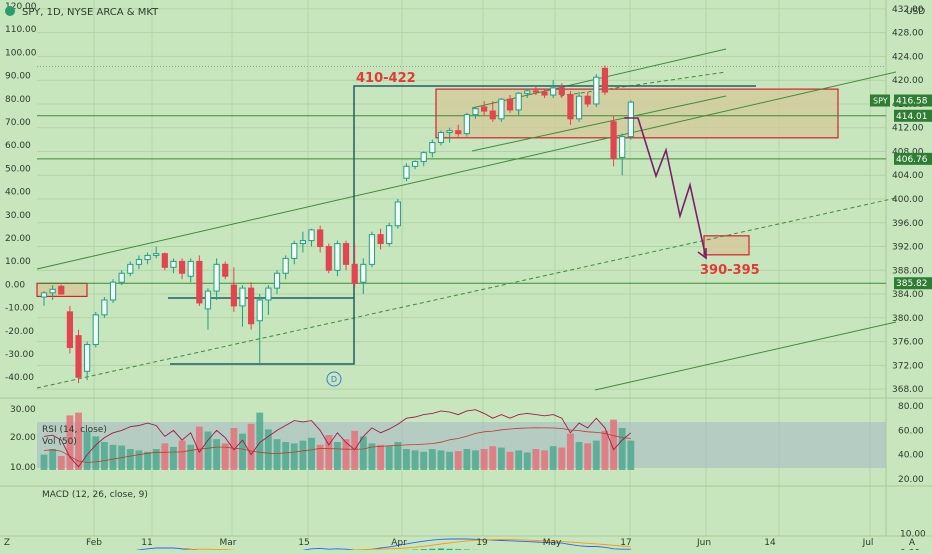 This screenshot has width=932, height=554. I want to click on price-tag-value: 406.76, so click(912, 160).